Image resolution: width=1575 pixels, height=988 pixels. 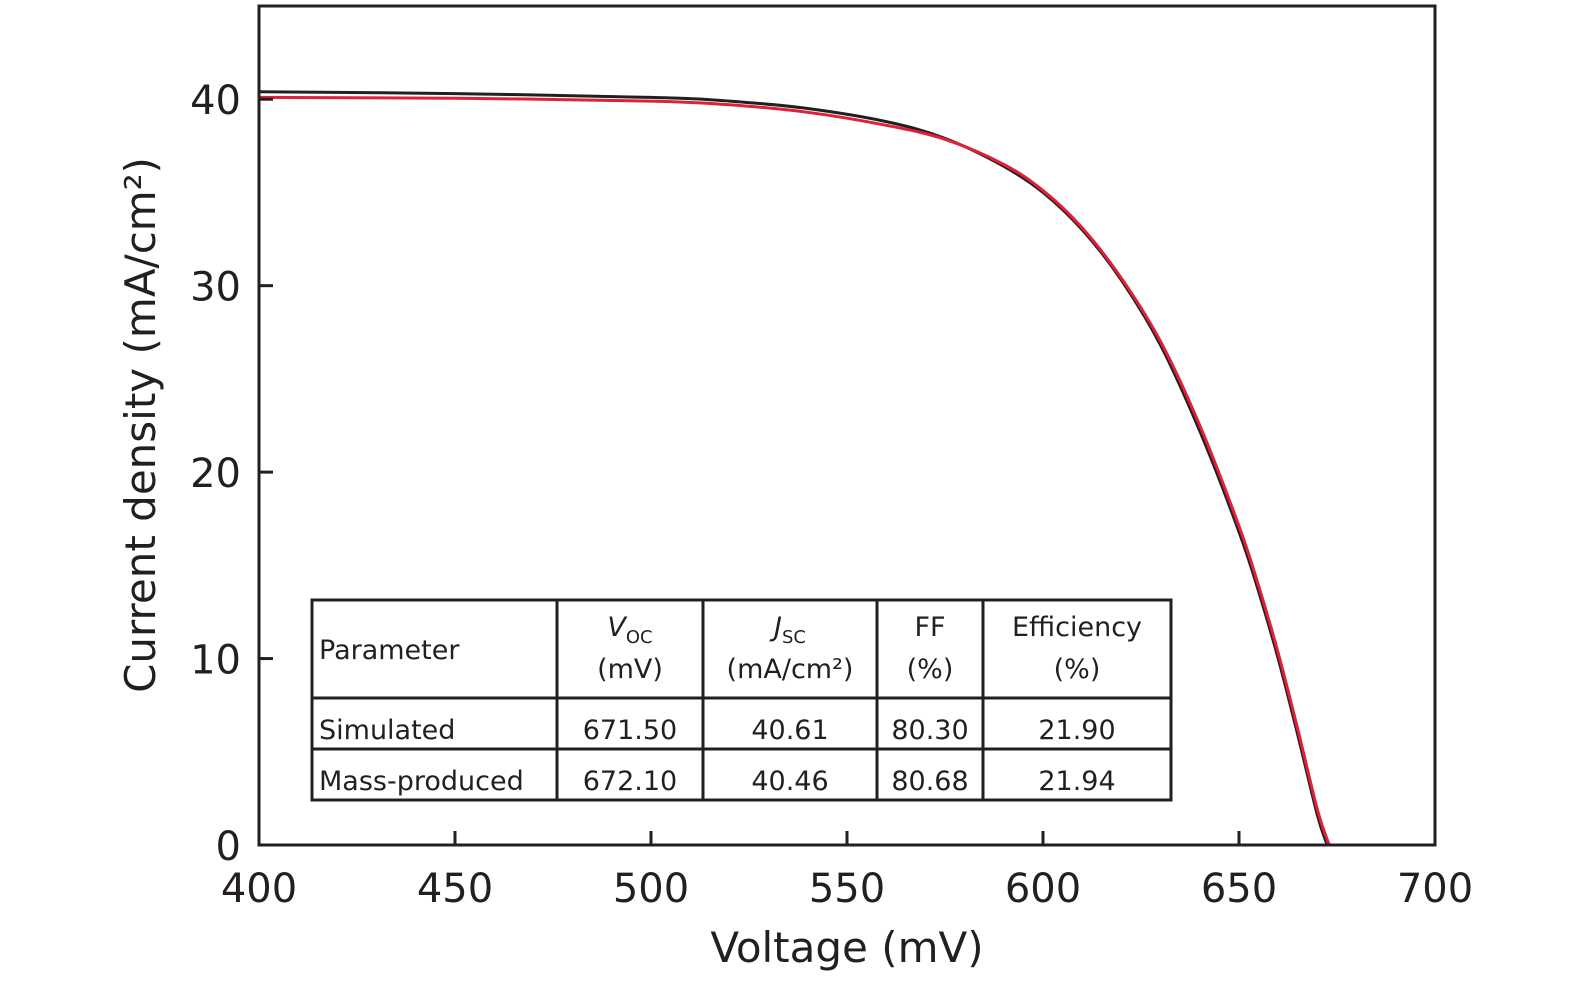 I want to click on y-tick-label: 30, so click(x=215, y=288).